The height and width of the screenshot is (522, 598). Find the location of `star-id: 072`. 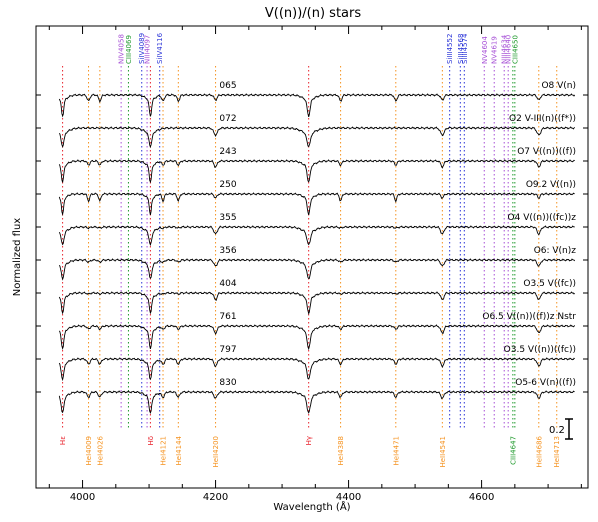

star-id: 072 is located at coordinates (227, 119).